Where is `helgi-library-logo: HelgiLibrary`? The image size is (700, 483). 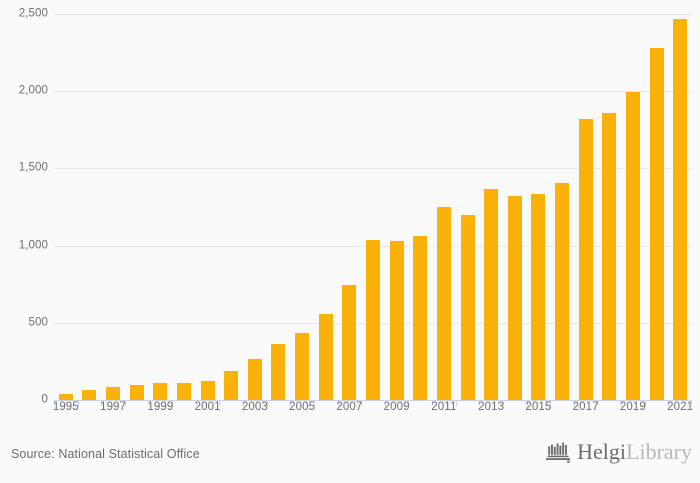
helgi-library-logo: HelgiLibrary is located at coordinates (618, 452).